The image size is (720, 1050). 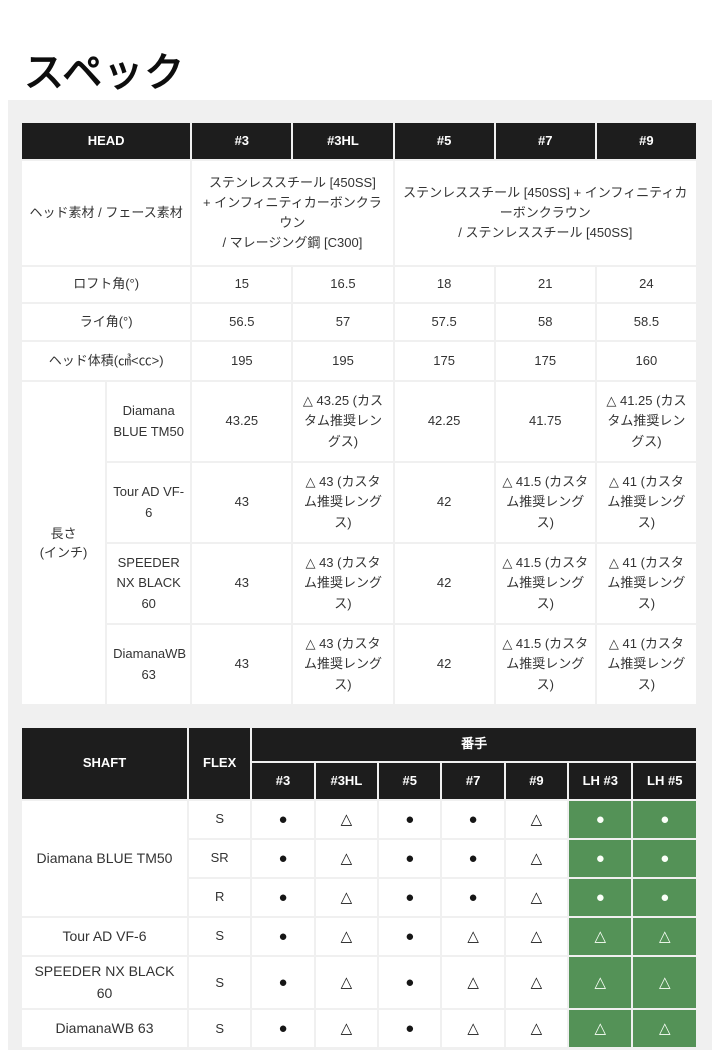 What do you see at coordinates (149, 421) in the screenshot?
I see `length-shaft-name: Diamana BLUE TM50` at bounding box center [149, 421].